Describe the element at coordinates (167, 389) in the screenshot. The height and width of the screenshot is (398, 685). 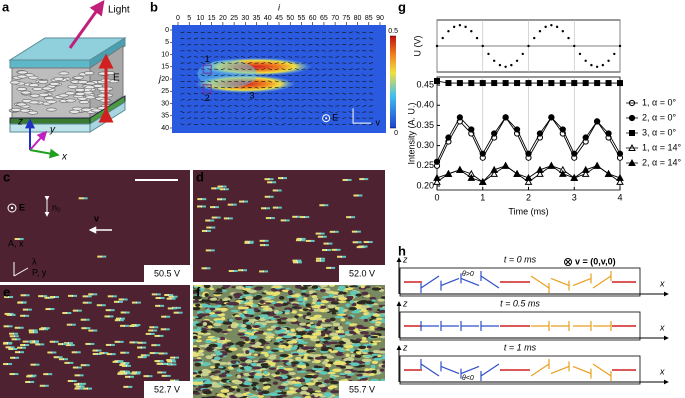
I see `voltage-label: 52.7 V` at that location.